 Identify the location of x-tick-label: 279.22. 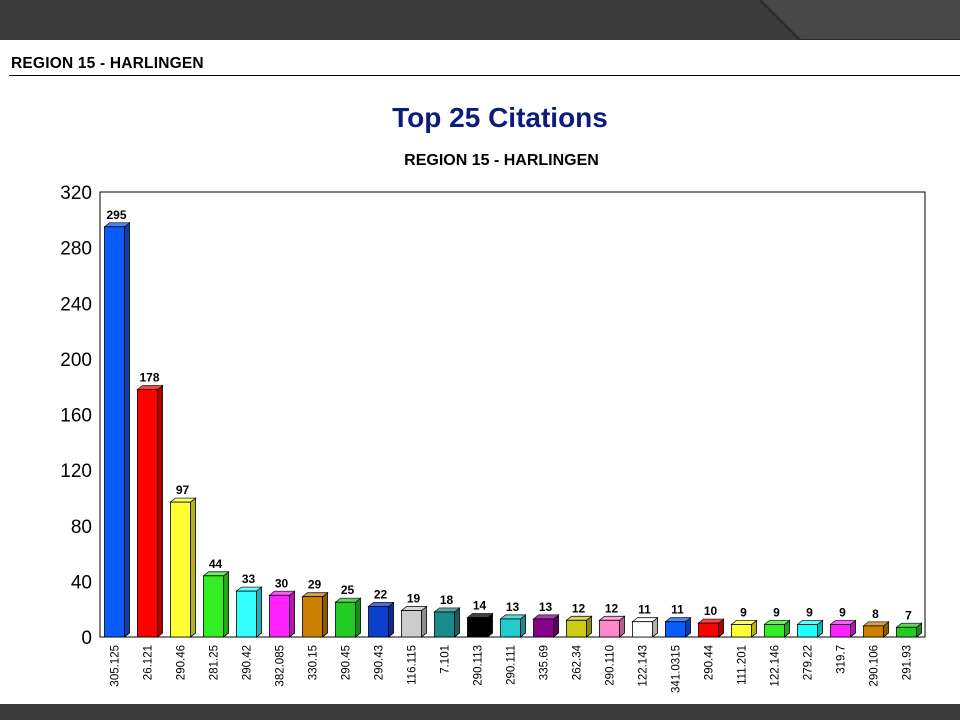
(809, 662).